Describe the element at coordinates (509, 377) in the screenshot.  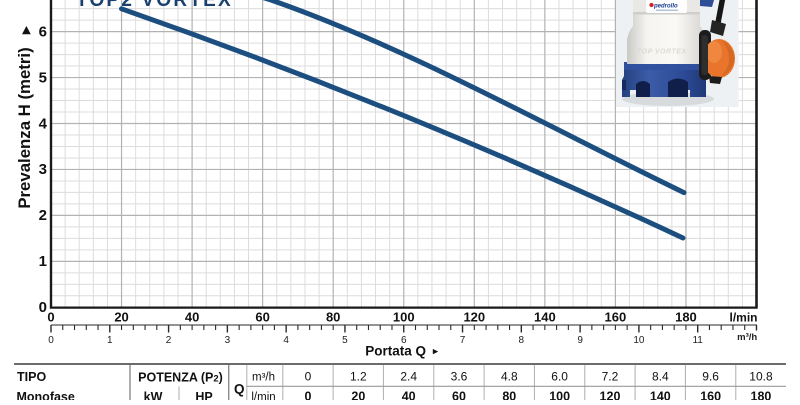
I see `svg-text: 4.8` at that location.